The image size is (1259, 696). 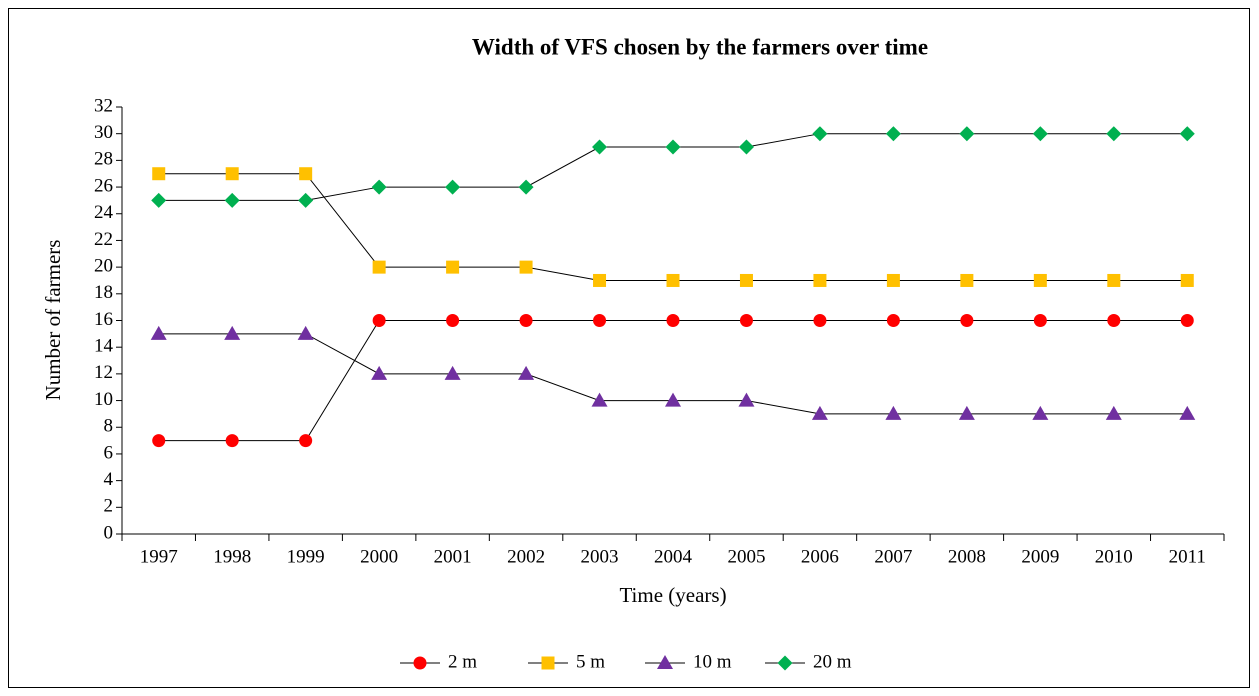 What do you see at coordinates (462, 661) in the screenshot?
I see `legend-label: 2 m` at bounding box center [462, 661].